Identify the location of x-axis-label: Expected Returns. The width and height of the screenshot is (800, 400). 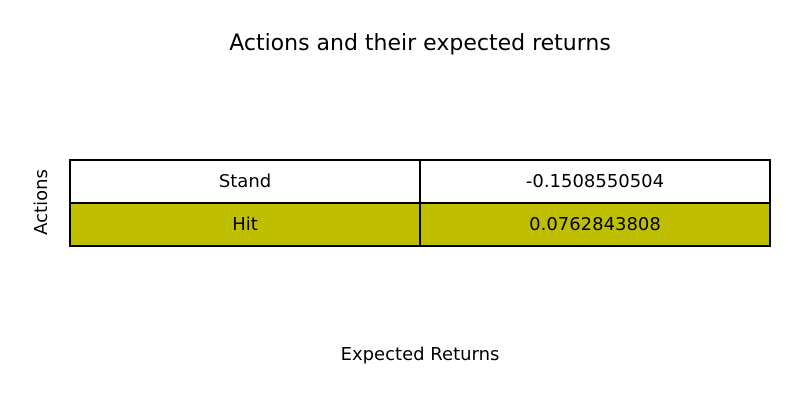
(420, 354).